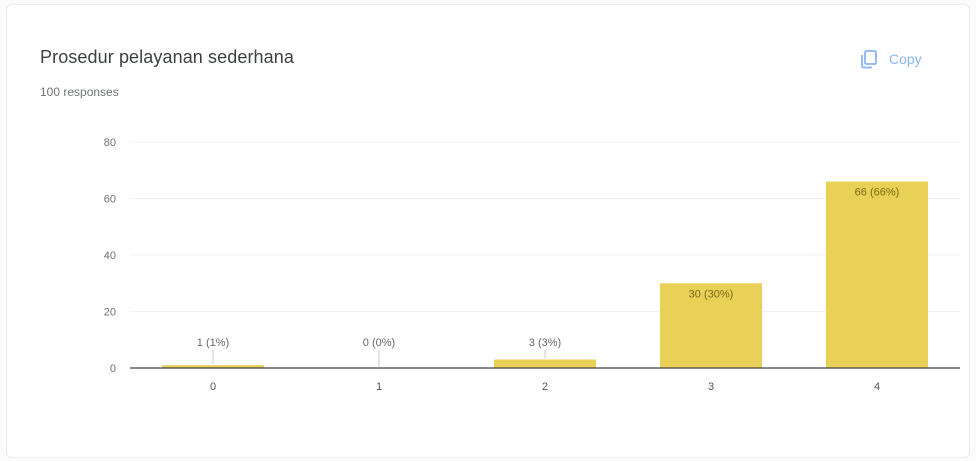 Image resolution: width=976 pixels, height=461 pixels. I want to click on x-tick-label: 4, so click(877, 387).